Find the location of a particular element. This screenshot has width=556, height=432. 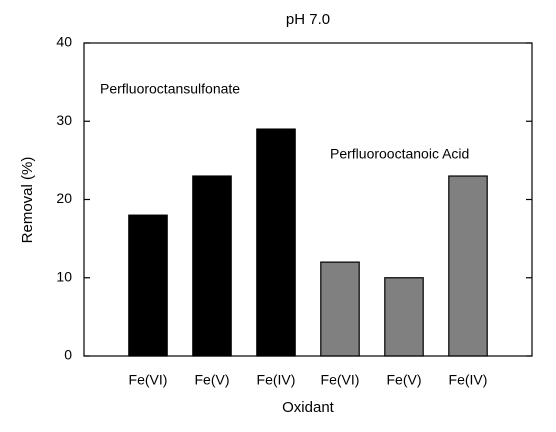

chart-title: pH 7.0 is located at coordinates (308, 19).